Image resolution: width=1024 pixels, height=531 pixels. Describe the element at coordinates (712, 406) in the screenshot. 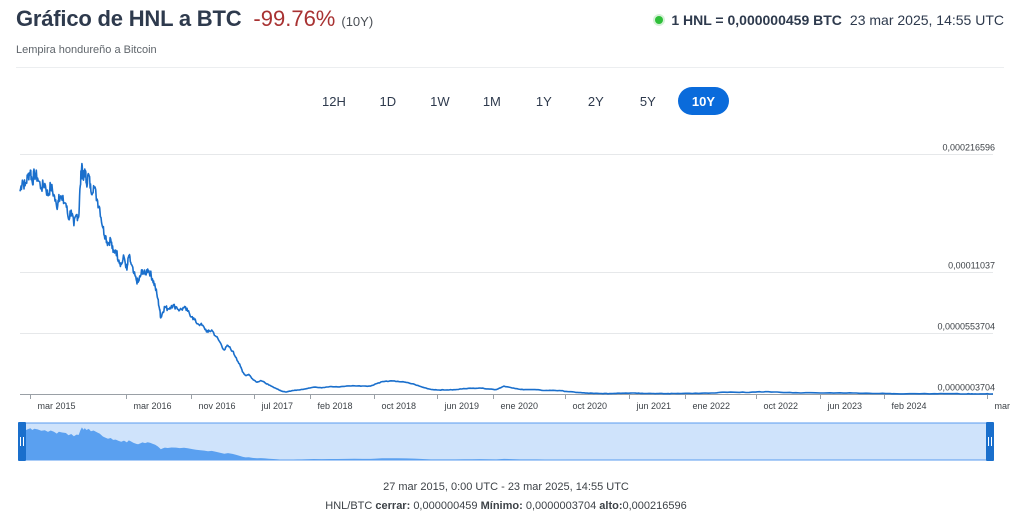

I see `x-tick-label: ene 2022` at that location.